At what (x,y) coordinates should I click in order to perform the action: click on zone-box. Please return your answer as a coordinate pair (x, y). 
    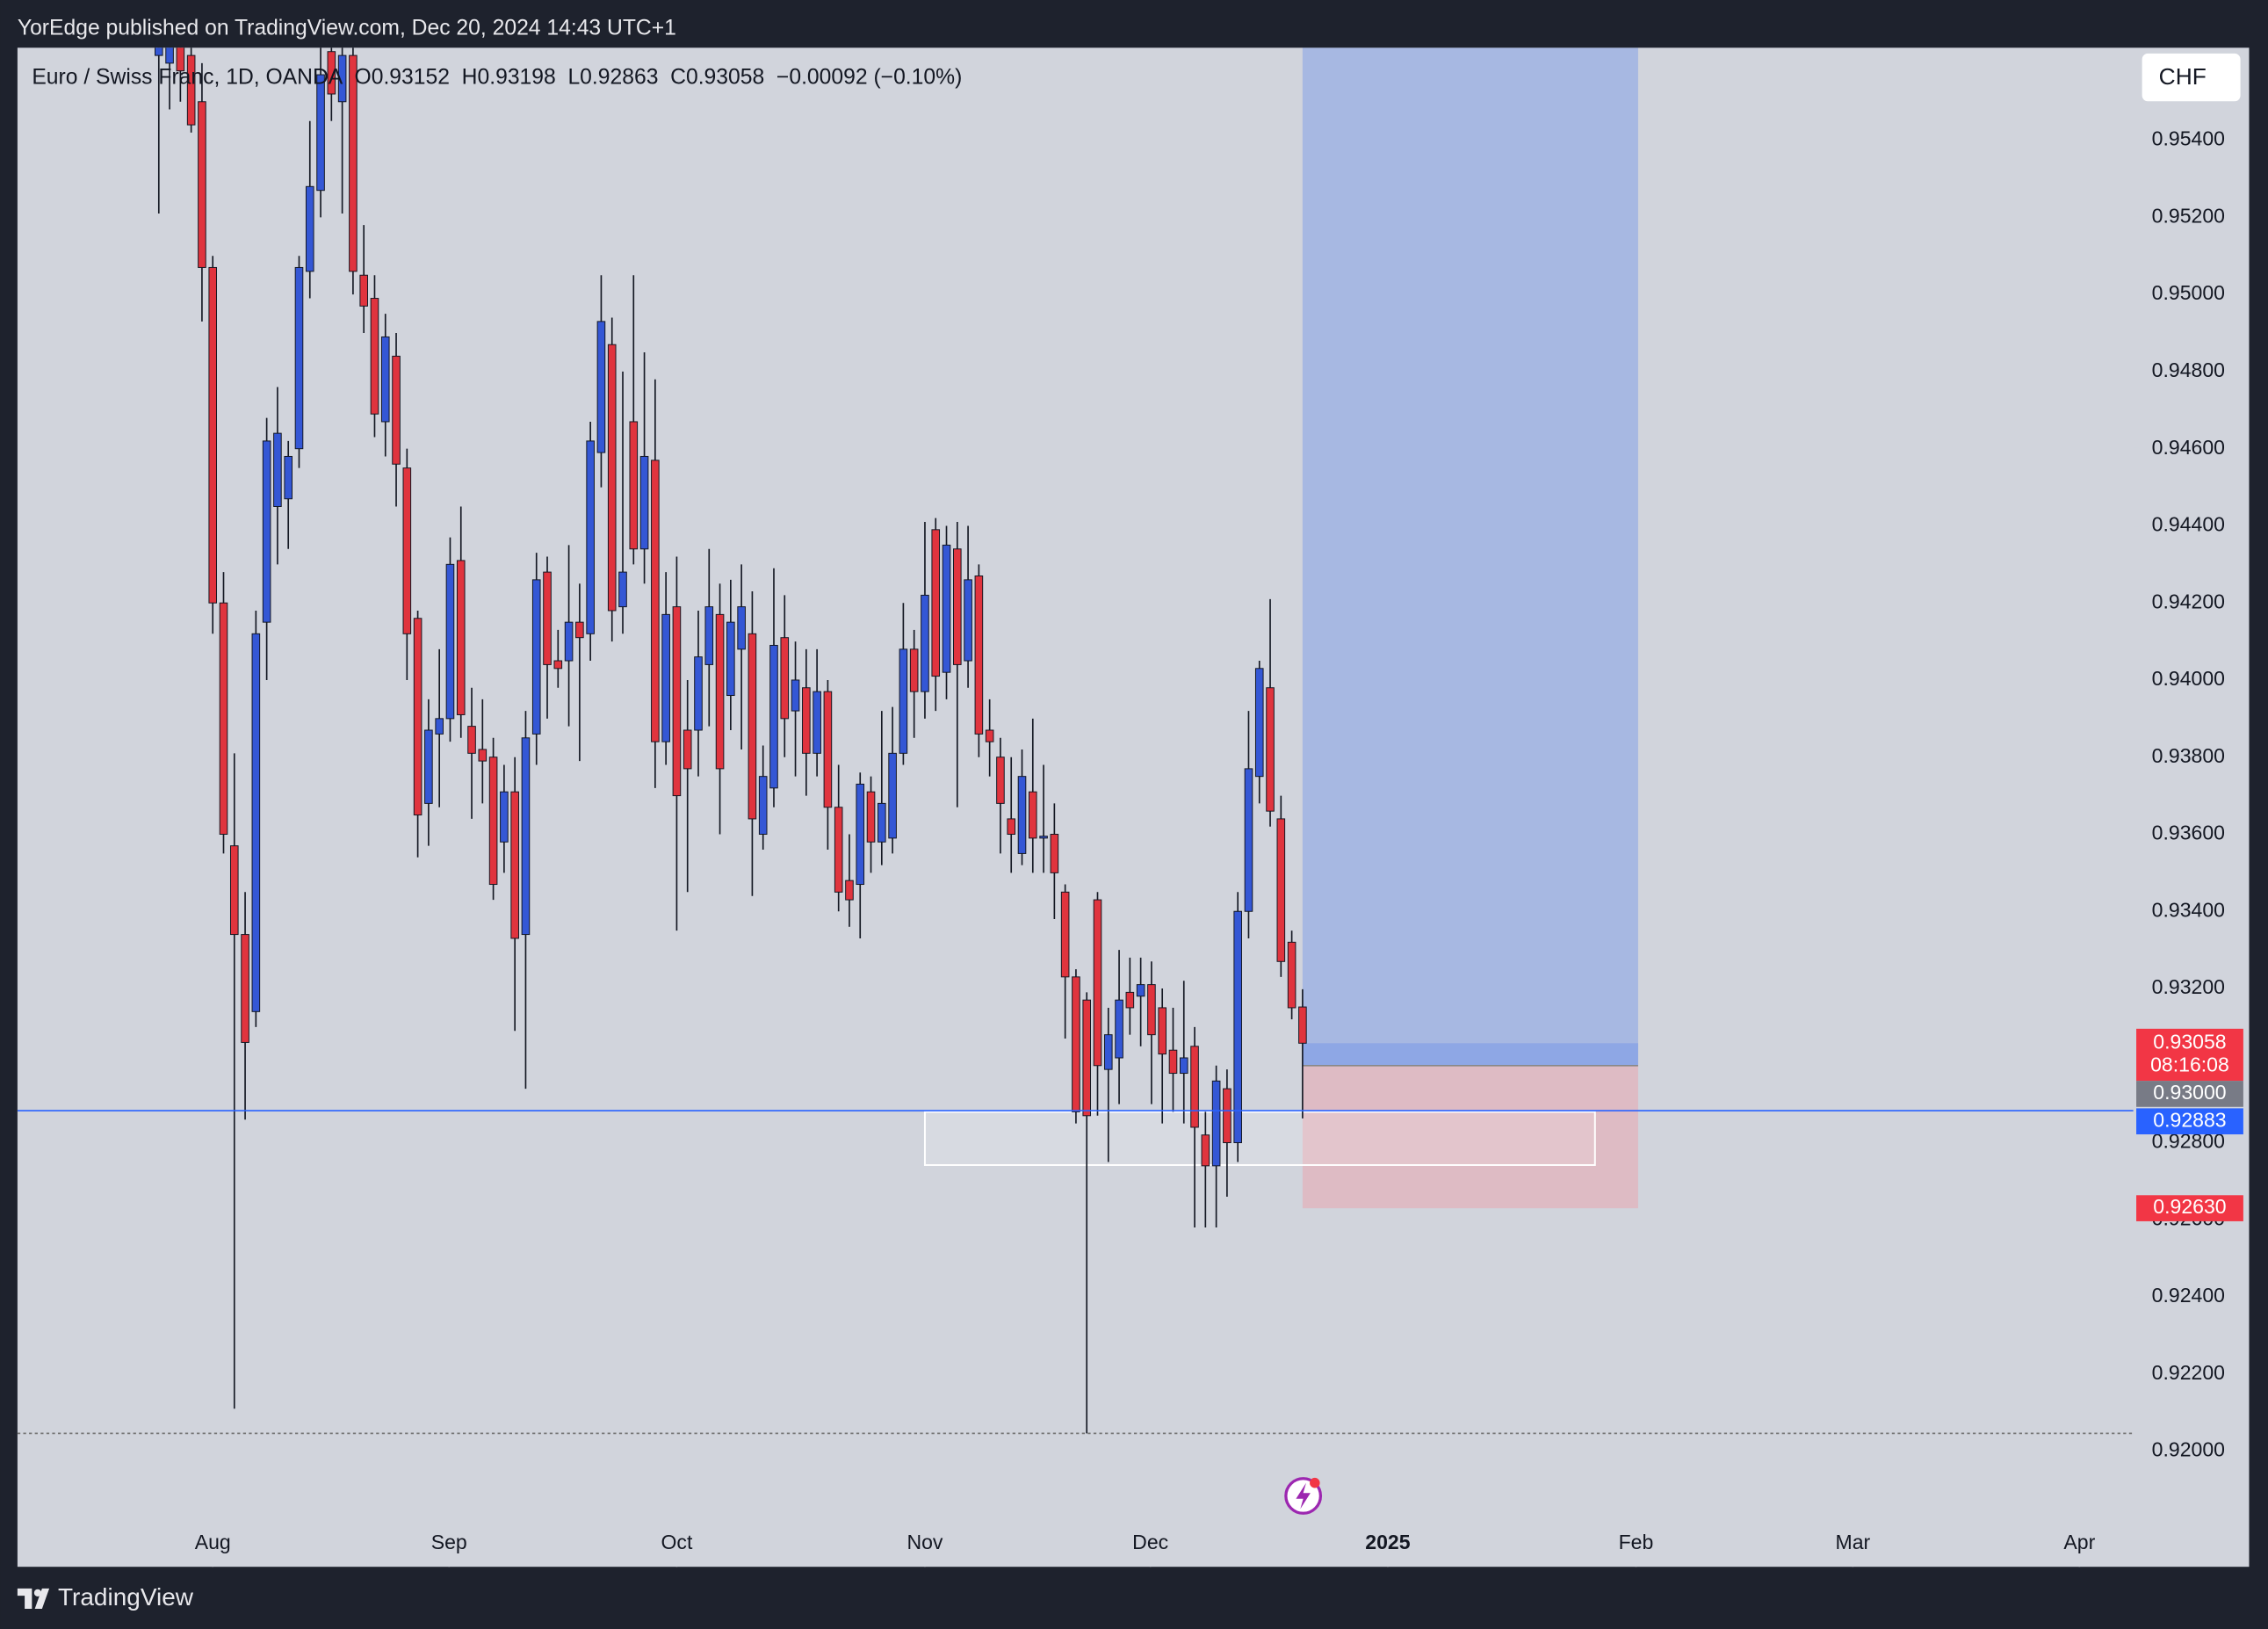
    Looking at the image, I should click on (1260, 1138).